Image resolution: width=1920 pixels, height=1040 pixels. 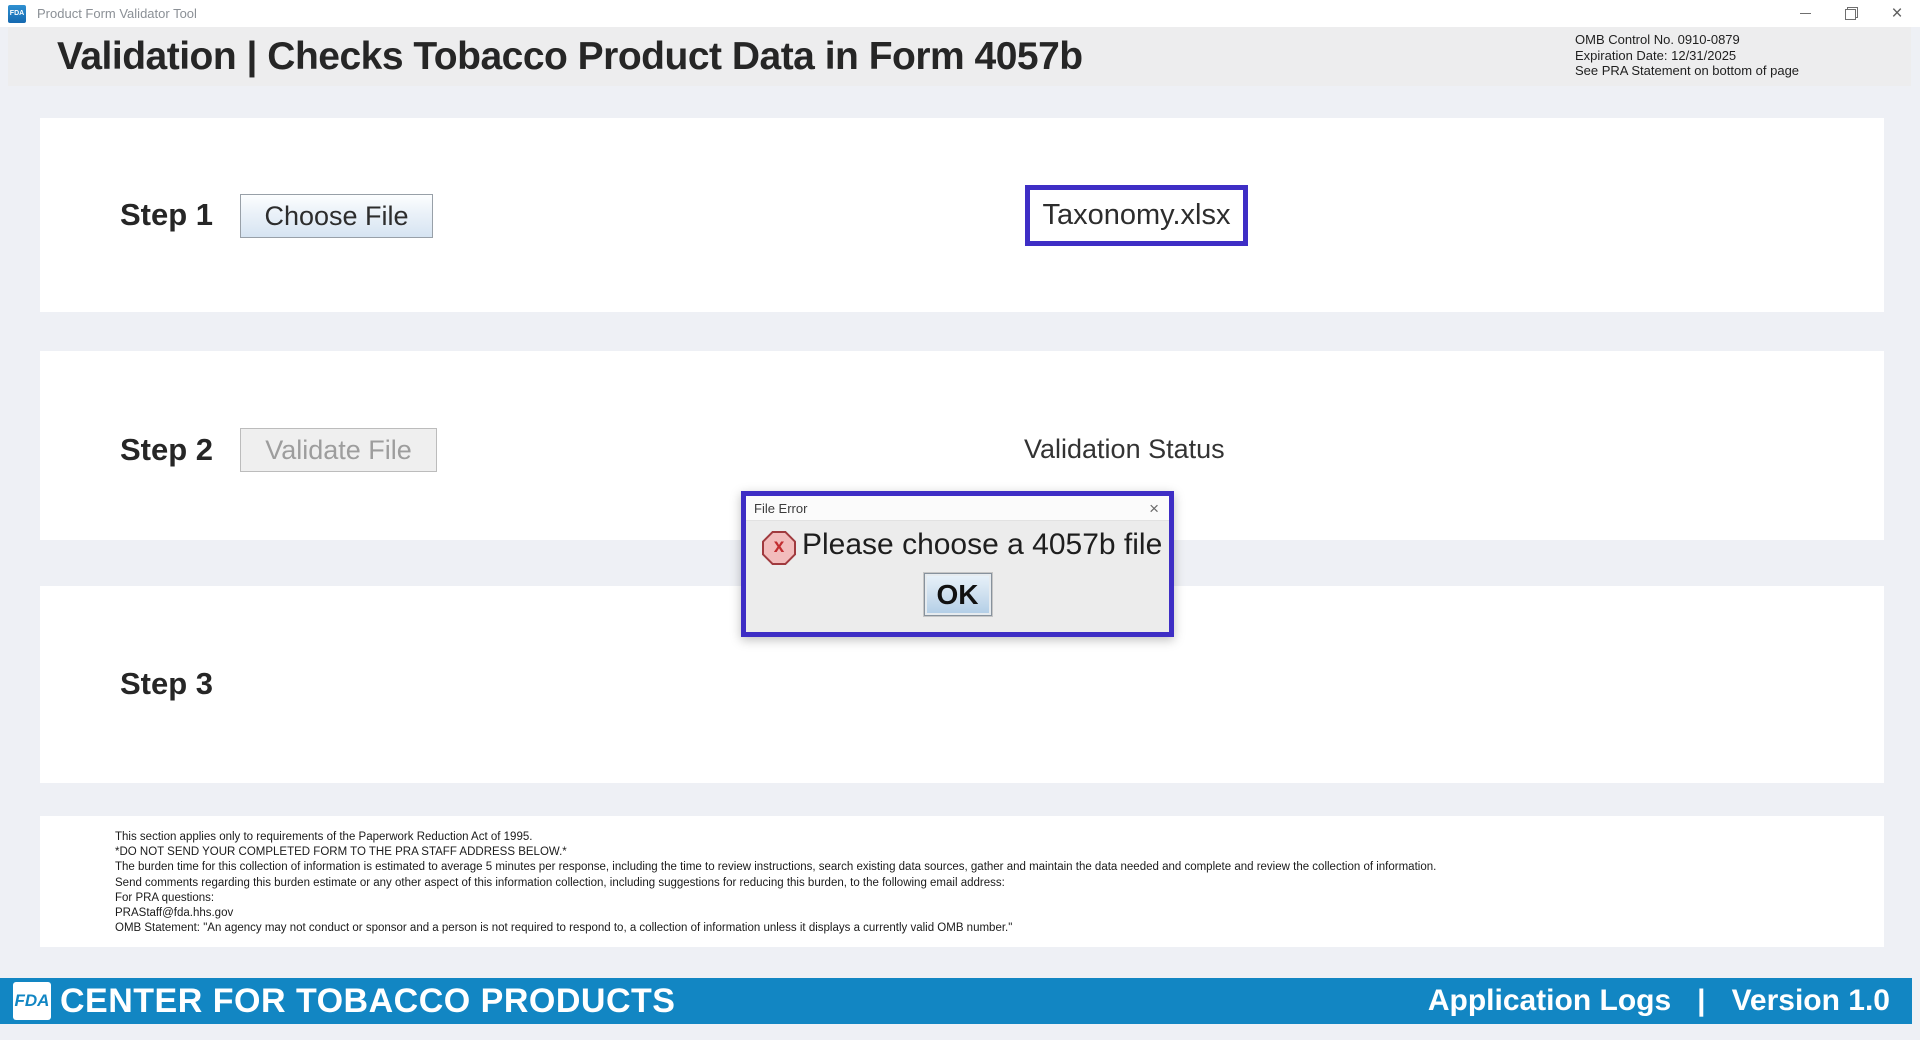 What do you see at coordinates (960, 13) in the screenshot?
I see `window-titlebar: FDA Product Form Validator Tool ×` at bounding box center [960, 13].